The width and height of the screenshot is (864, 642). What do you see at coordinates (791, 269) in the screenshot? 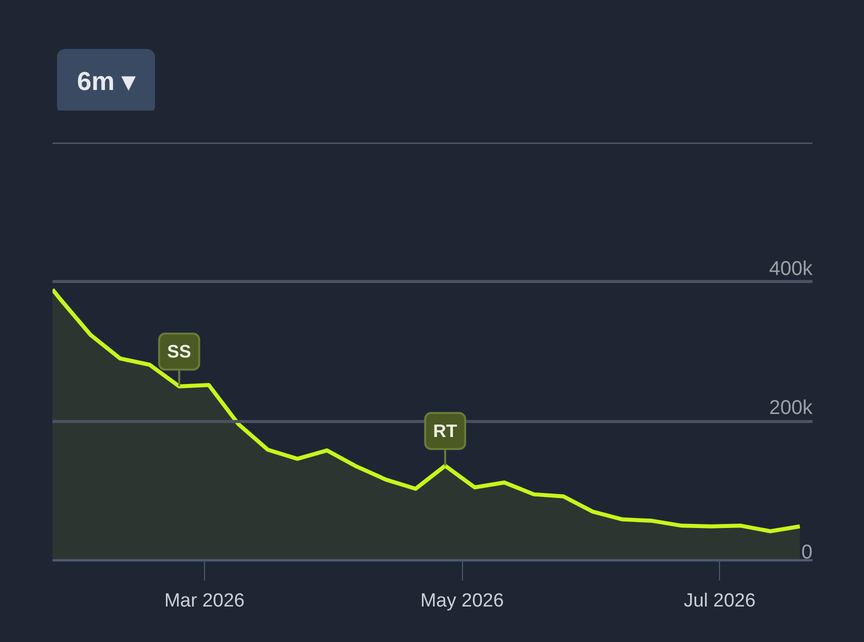
I see `y-tick-label: 400k` at bounding box center [791, 269].